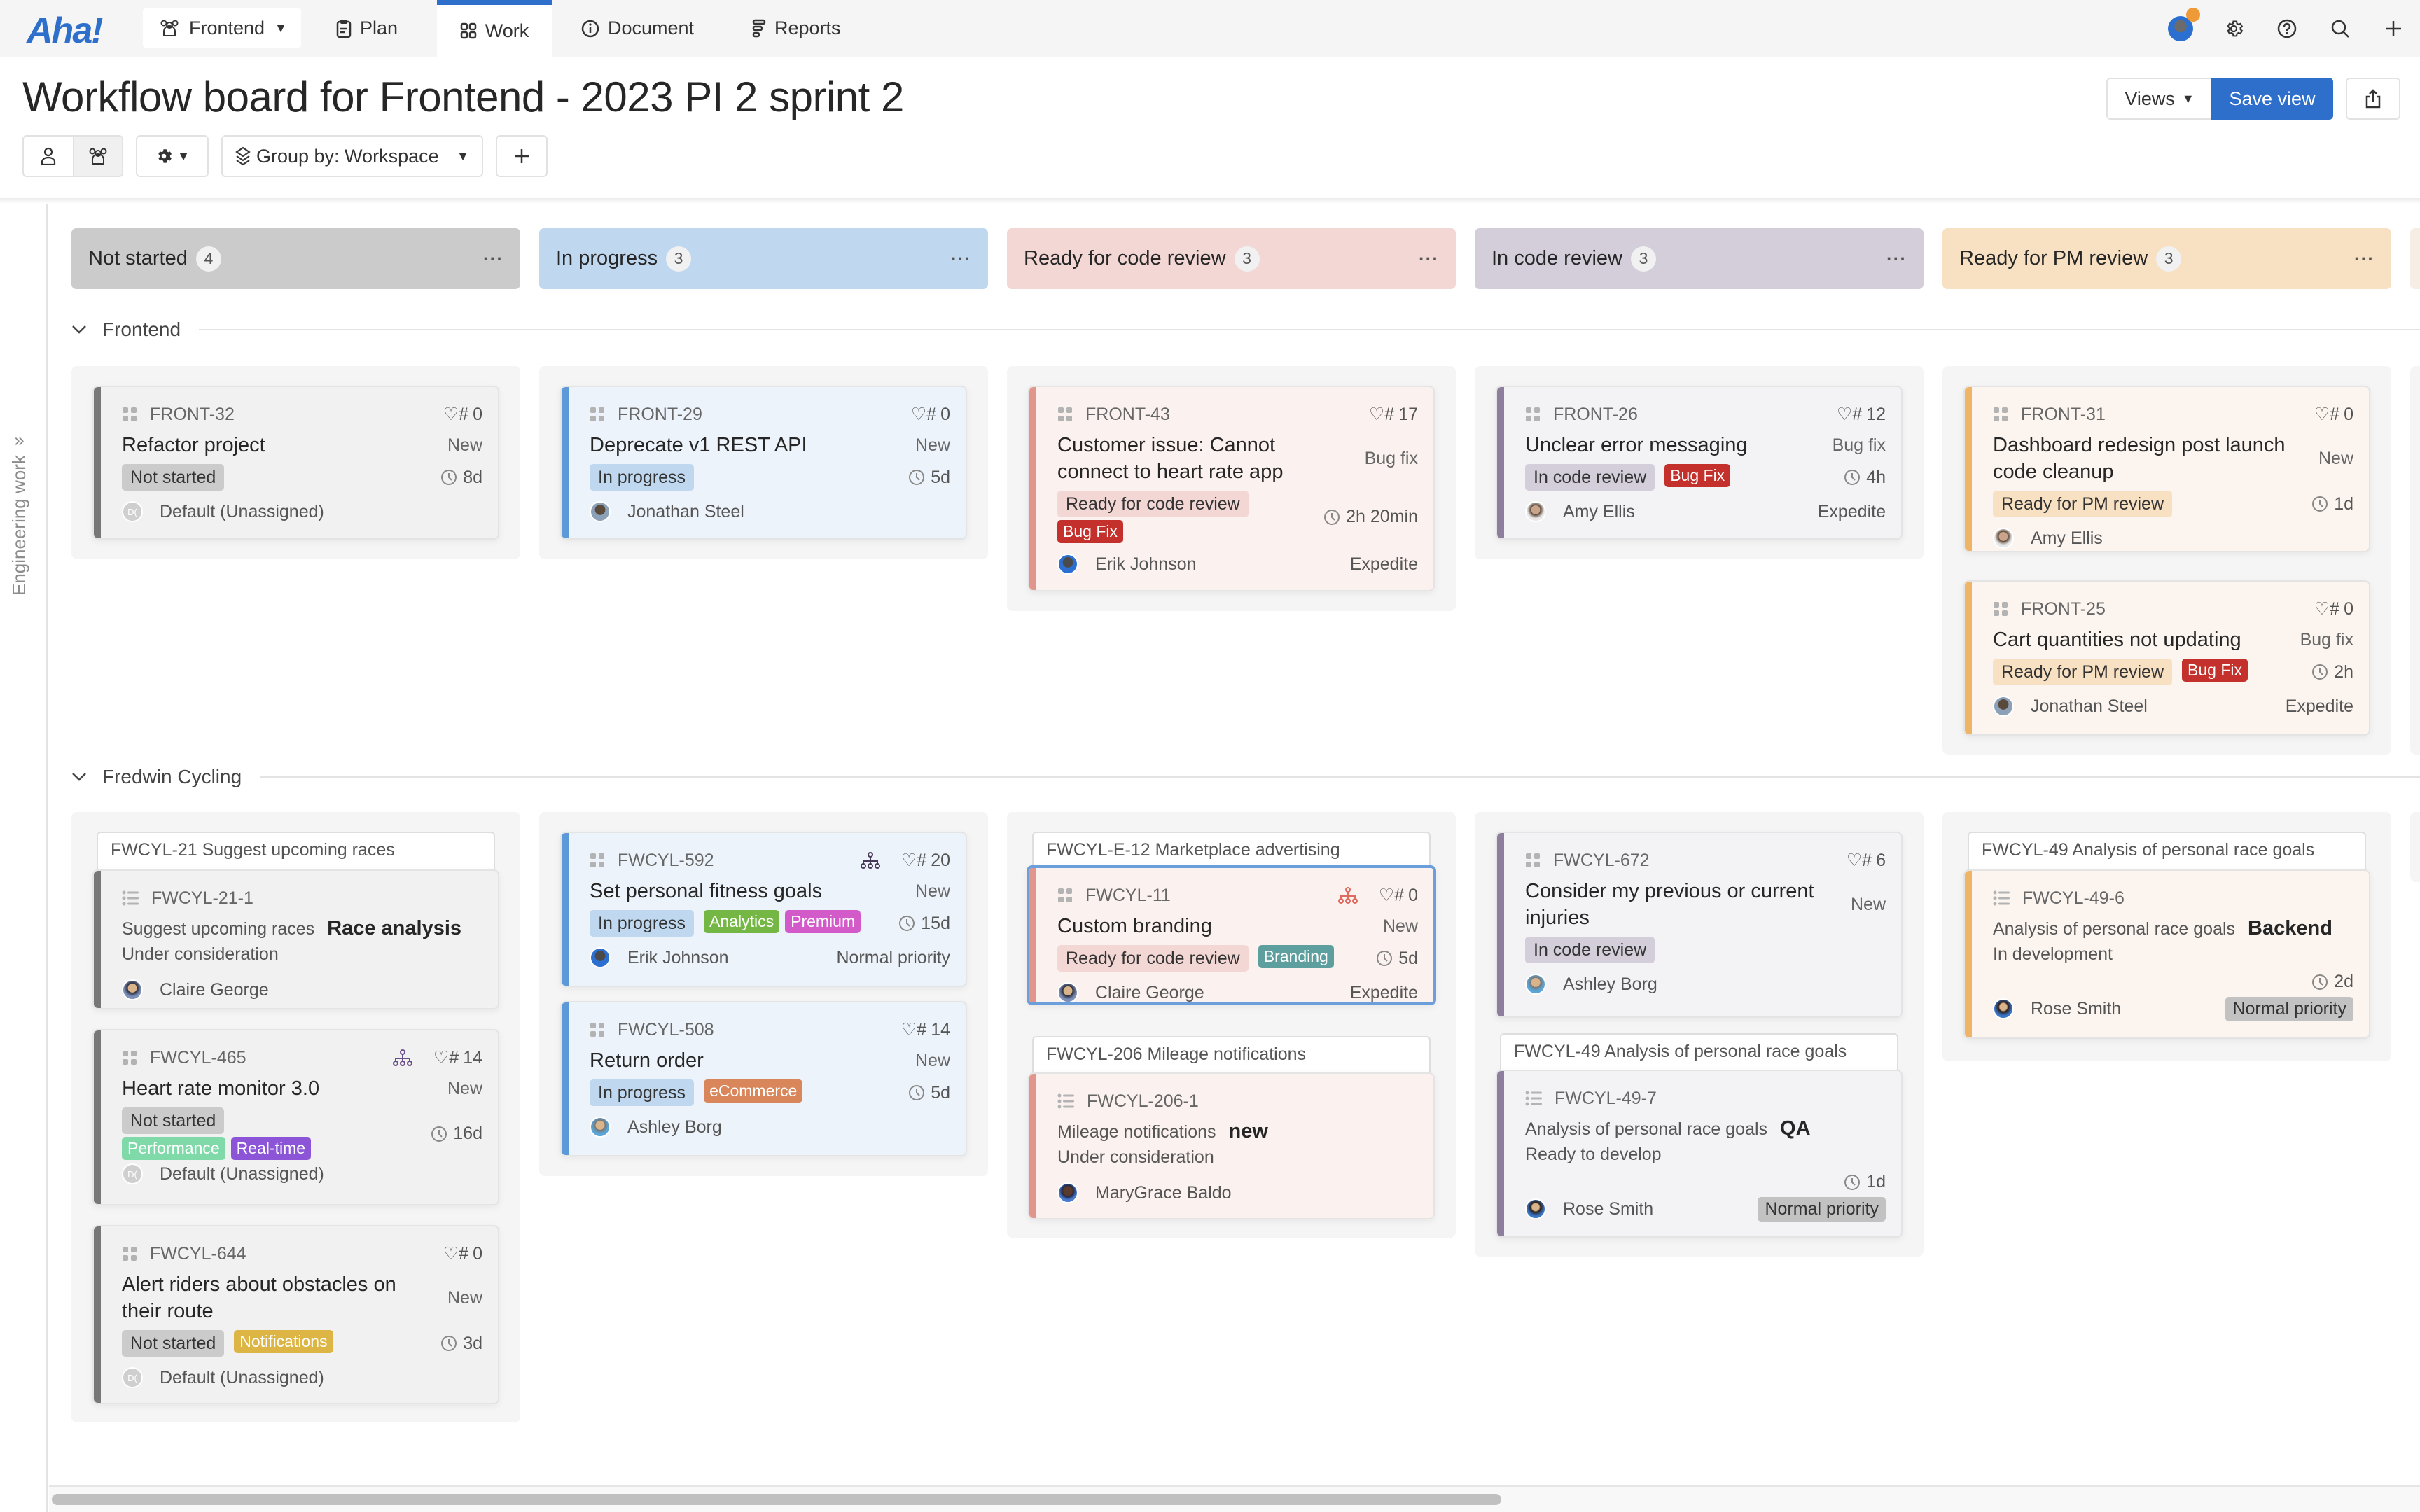 The width and height of the screenshot is (2420, 1512). What do you see at coordinates (367, 28) in the screenshot?
I see `tab-plan: Plan` at bounding box center [367, 28].